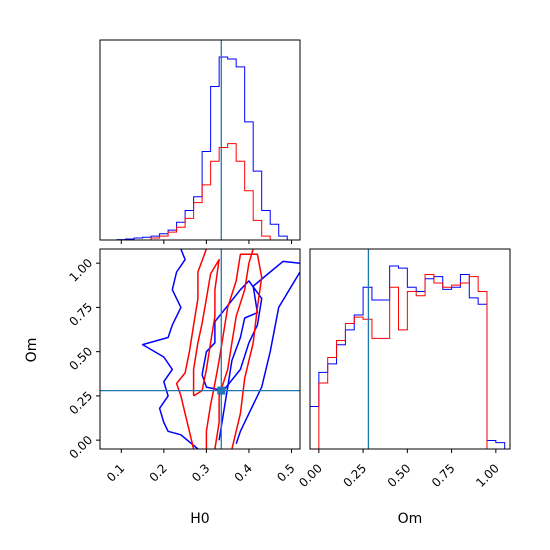 This screenshot has height=550, width=550. I want to click on contour-frame, so click(200, 349).